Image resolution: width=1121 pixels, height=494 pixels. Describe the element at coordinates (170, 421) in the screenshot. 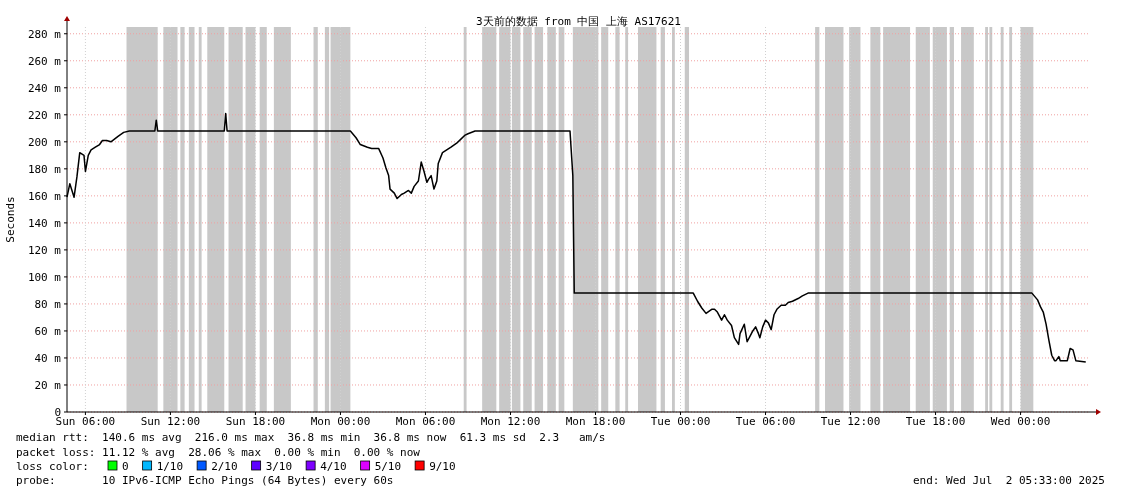

I see `x-tick-label: Sun 12:00` at that location.